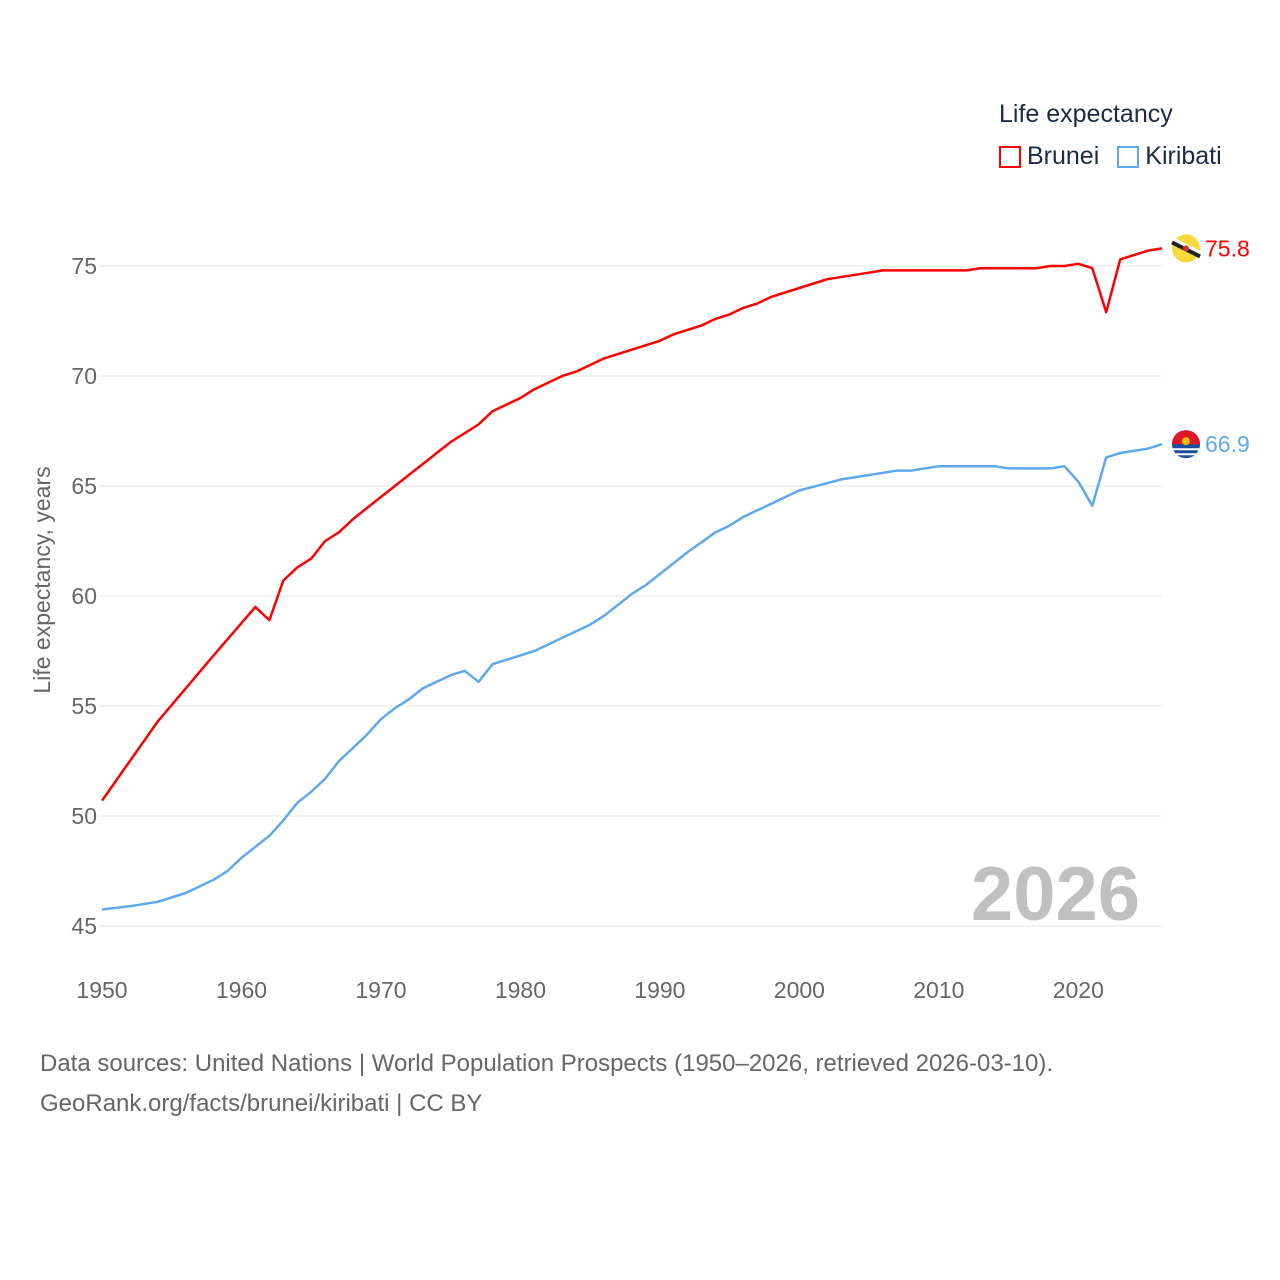  Describe the element at coordinates (42, 579) in the screenshot. I see `y-axis-label: Life expectancy, years` at that location.